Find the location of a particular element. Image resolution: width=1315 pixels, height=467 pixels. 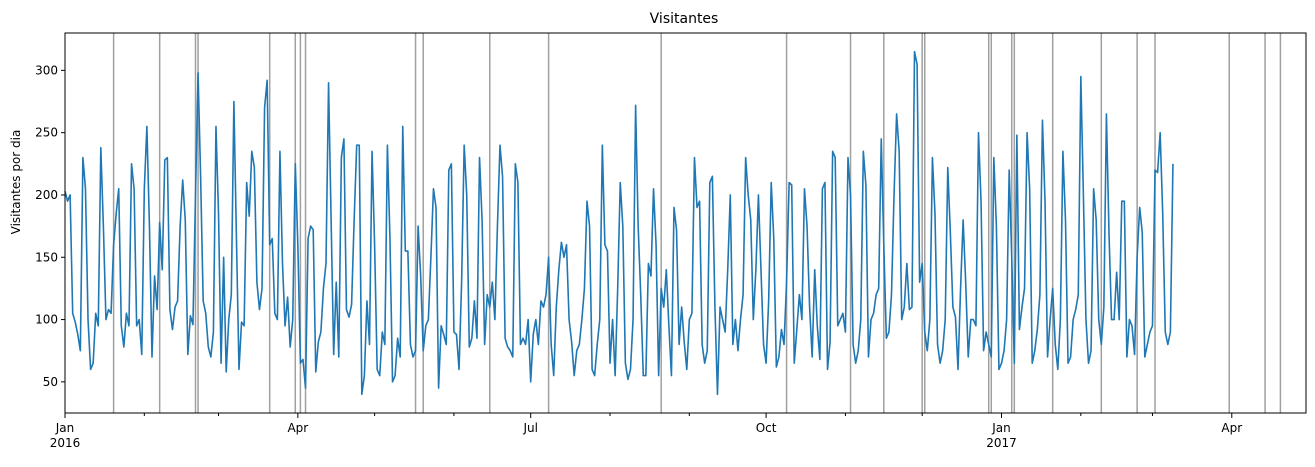

y-tick-label-4: 250 is located at coordinates (46, 133).